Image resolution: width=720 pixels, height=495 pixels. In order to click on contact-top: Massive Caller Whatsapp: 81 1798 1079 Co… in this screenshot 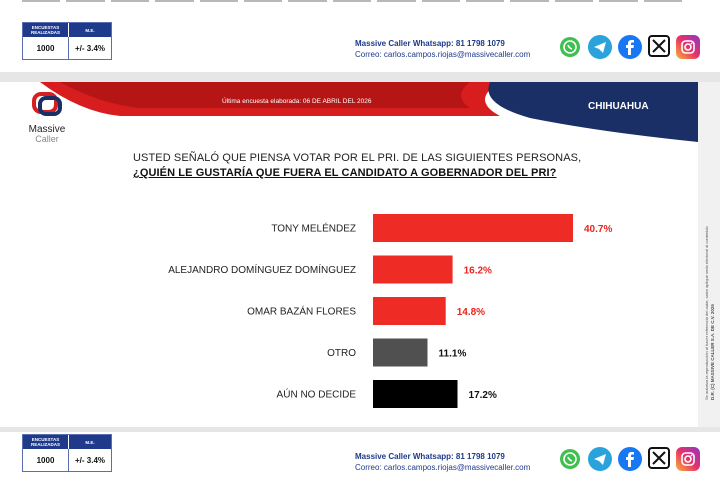, I will do `click(442, 49)`.